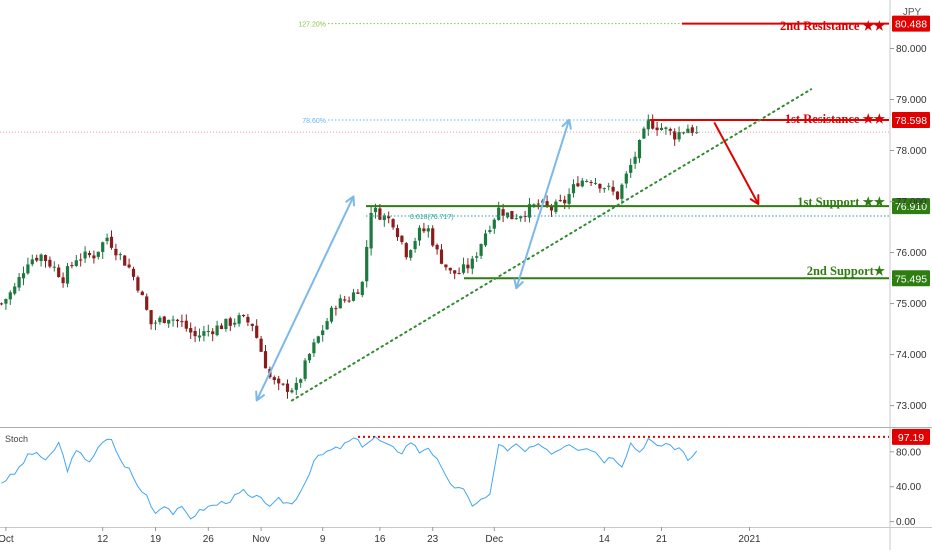 This screenshot has height=555, width=932. I want to click on stoch-level-badge, so click(911, 436).